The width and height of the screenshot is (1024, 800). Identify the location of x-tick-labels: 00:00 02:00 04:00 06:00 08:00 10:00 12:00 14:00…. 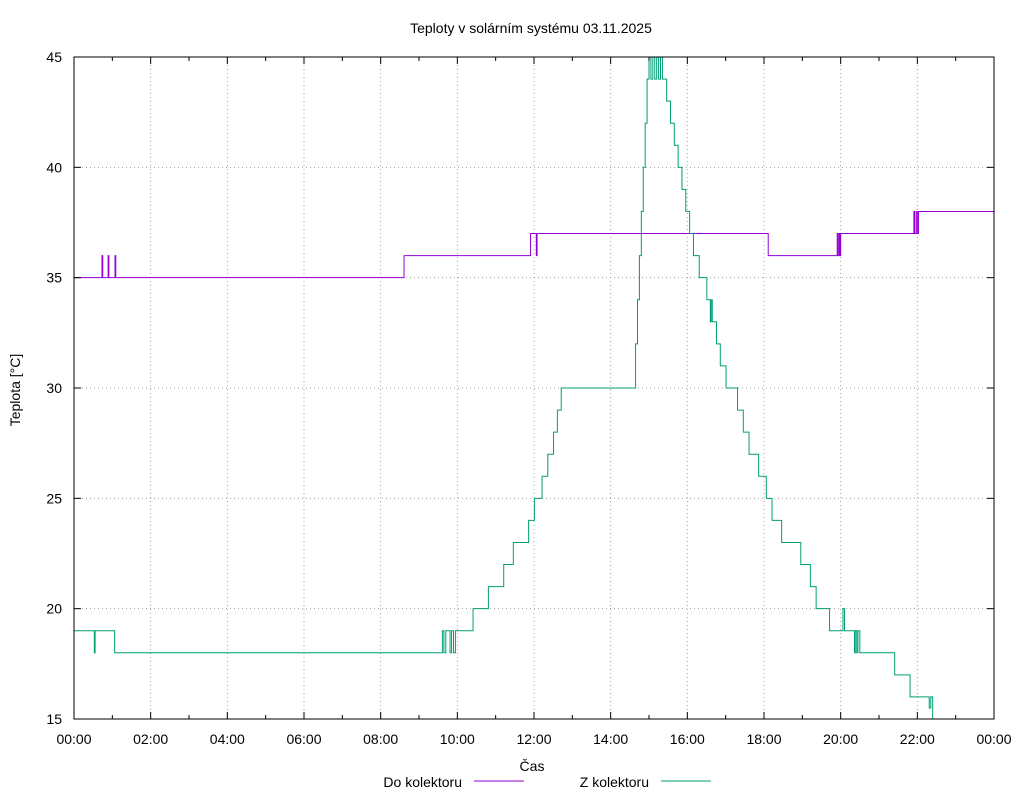
(533, 739).